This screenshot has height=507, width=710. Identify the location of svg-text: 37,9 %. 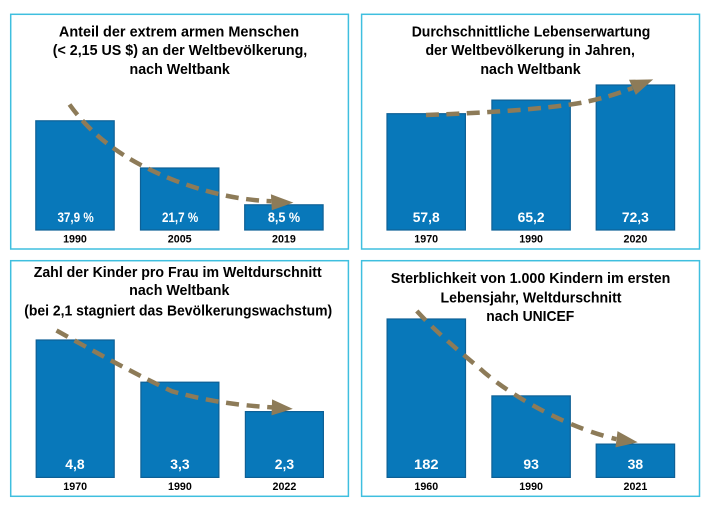
(75, 217).